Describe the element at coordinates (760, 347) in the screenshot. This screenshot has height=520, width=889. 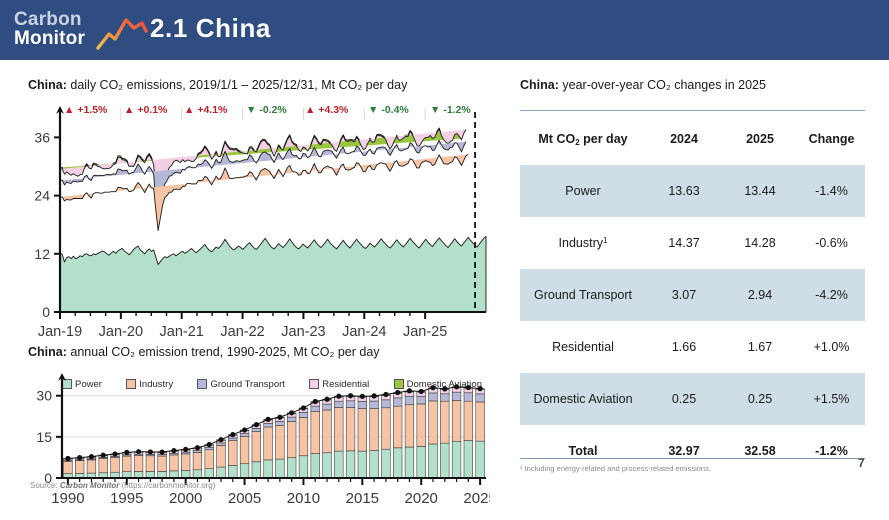
I see `table-cell-2025: 1.67` at that location.